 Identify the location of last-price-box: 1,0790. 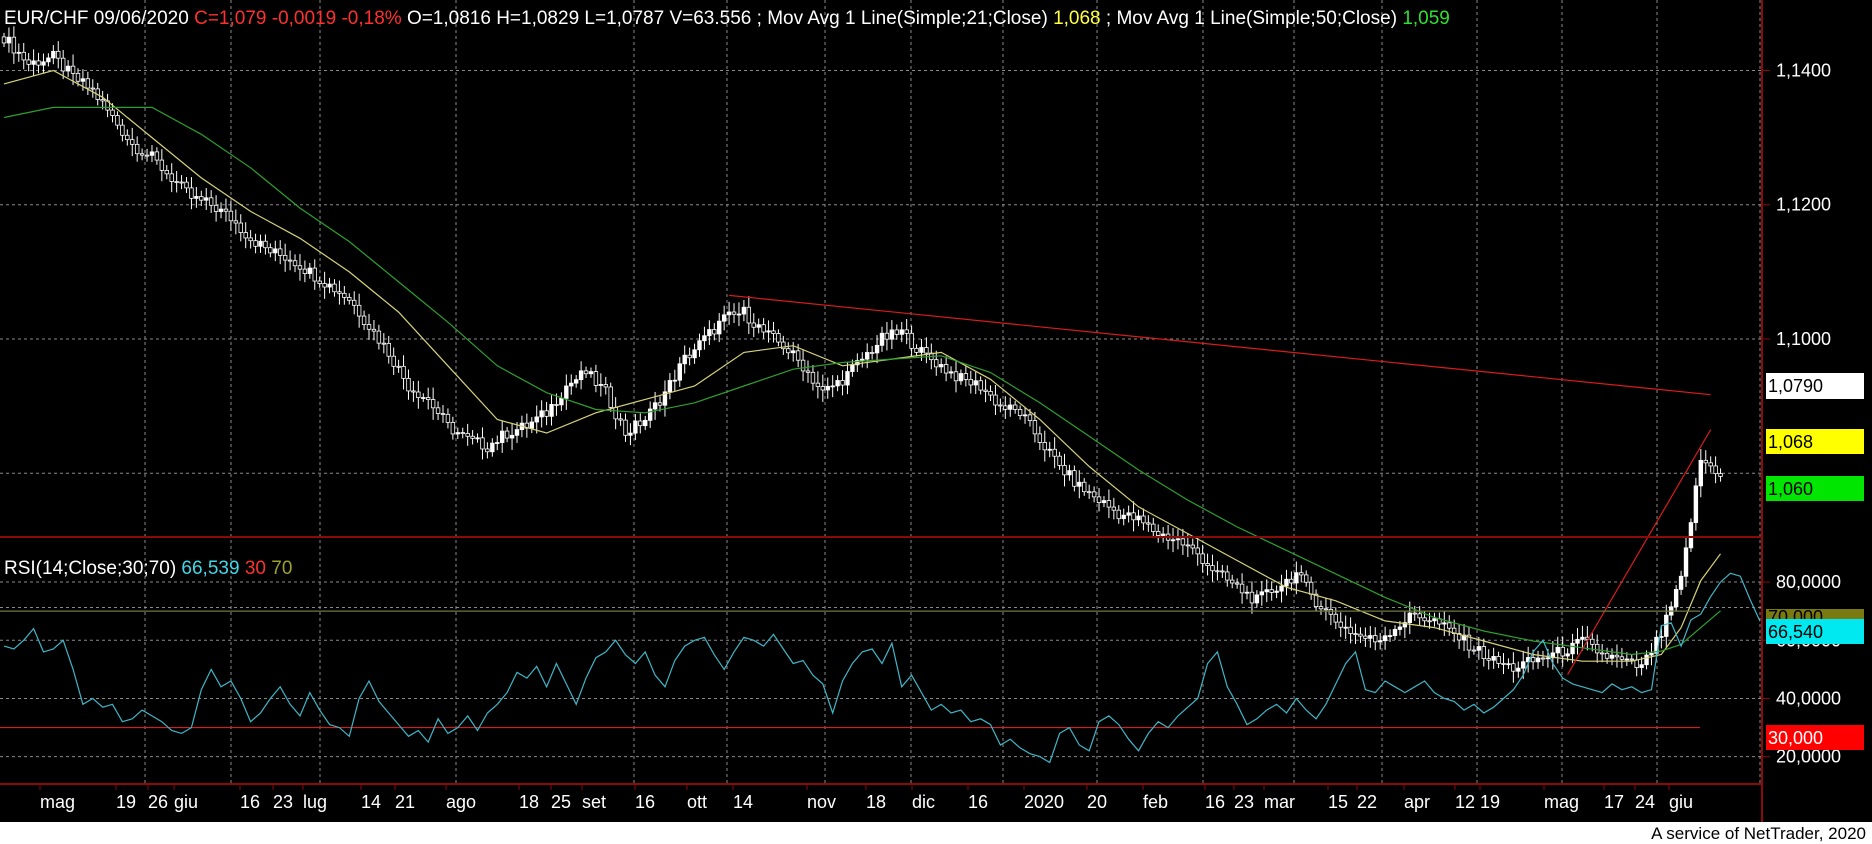
(1815, 386).